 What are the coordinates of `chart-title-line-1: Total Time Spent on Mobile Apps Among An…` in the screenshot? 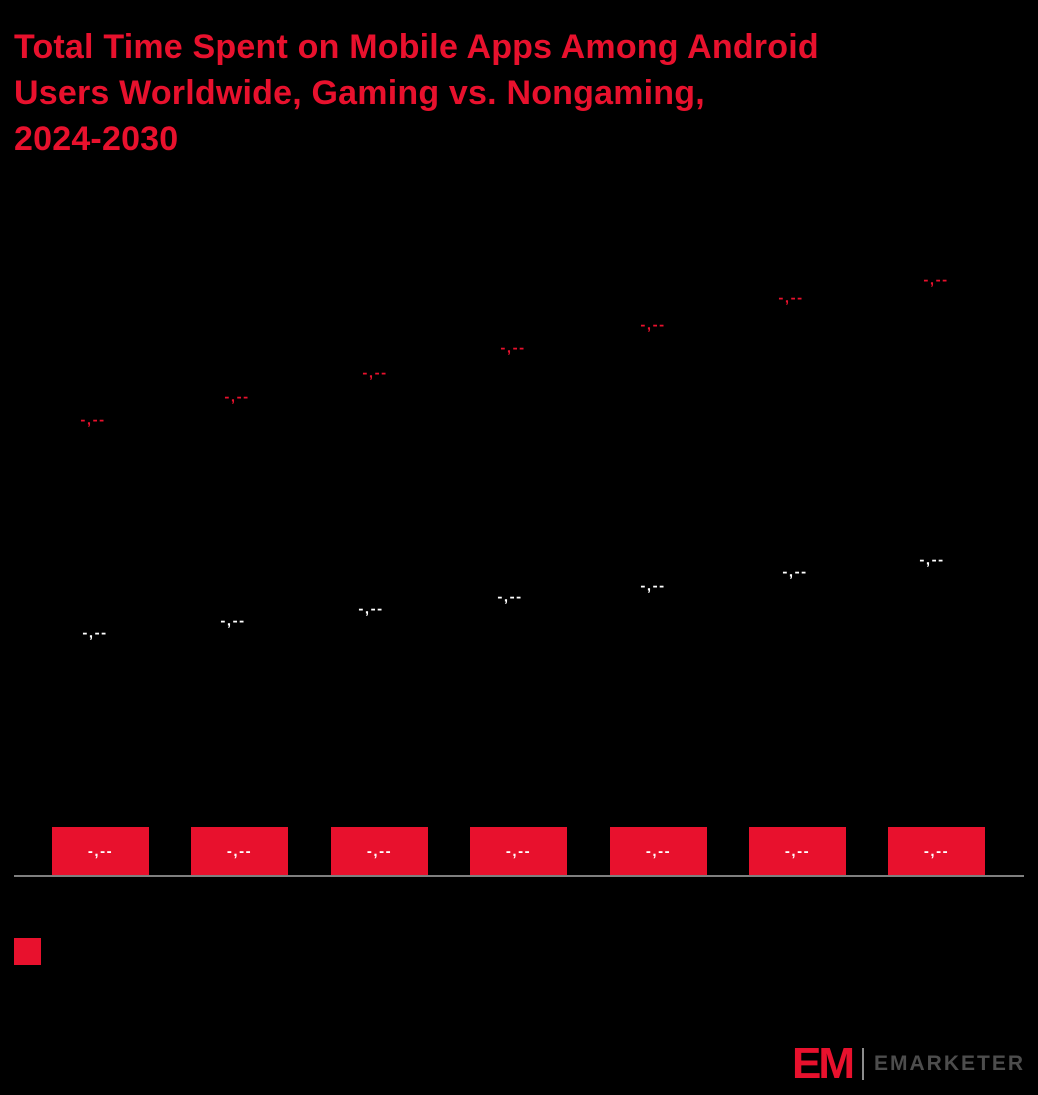 It's located at (416, 47).